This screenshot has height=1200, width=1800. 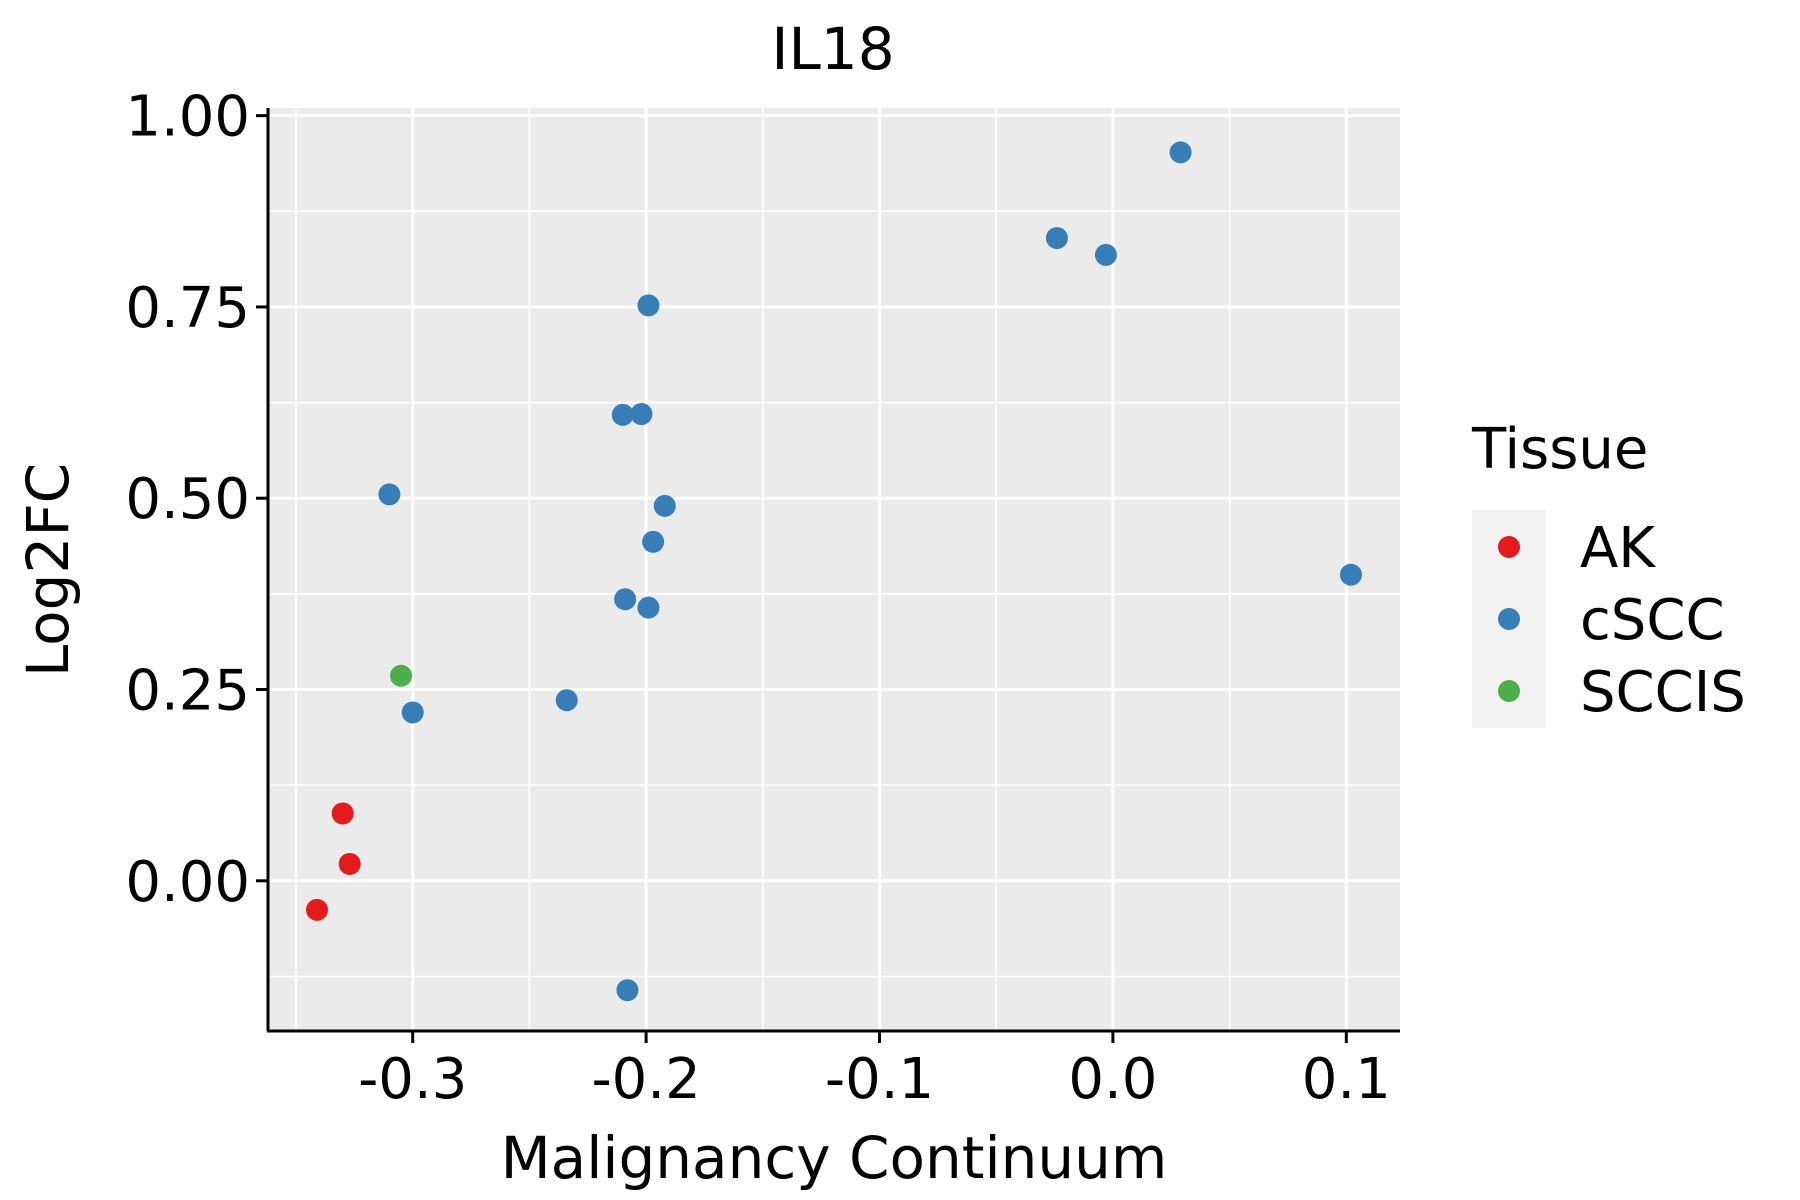 What do you see at coordinates (187, 308) in the screenshot?
I see `y-tick-label: 0.75` at bounding box center [187, 308].